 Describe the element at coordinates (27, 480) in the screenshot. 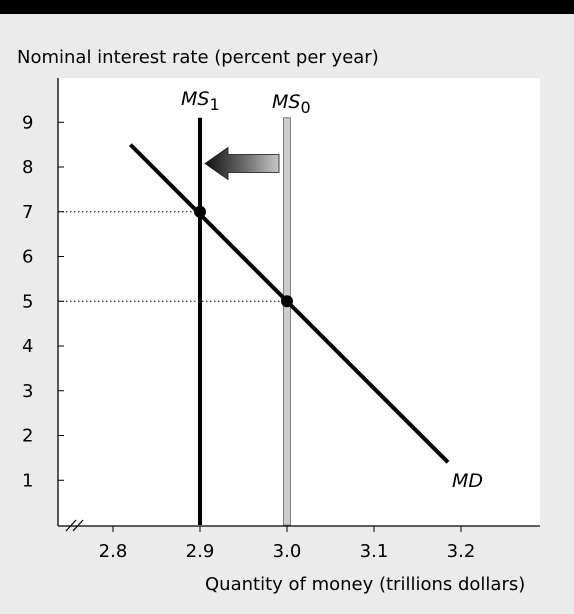

I see `y-tick-label-1: 1` at that location.